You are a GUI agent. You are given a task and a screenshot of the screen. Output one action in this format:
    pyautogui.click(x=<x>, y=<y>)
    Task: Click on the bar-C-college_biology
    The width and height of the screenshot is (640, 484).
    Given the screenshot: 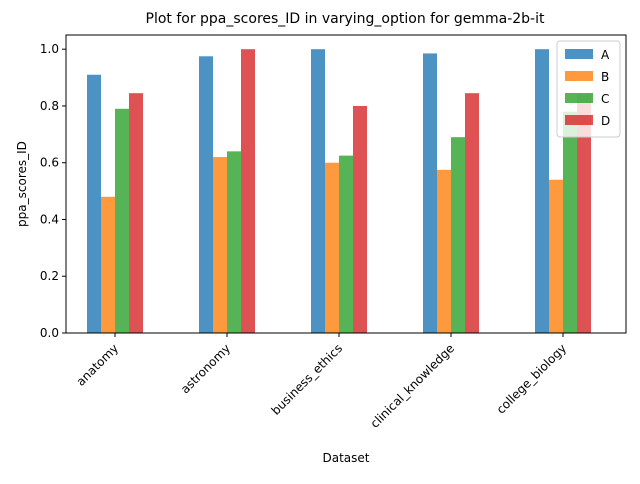 What is the action you would take?
    pyautogui.click(x=570, y=222)
    